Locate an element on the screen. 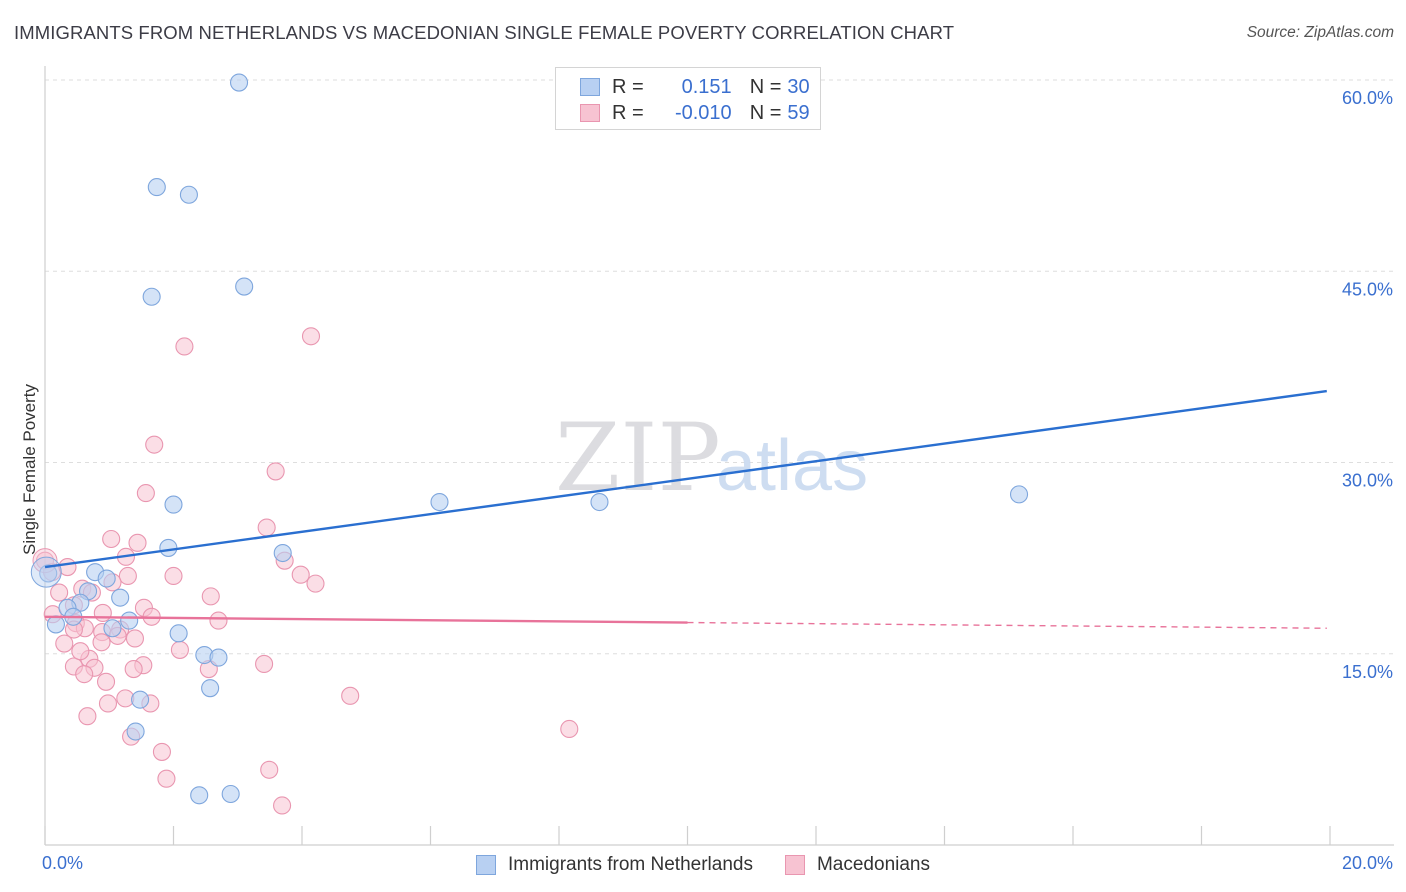 This screenshot has width=1406, height=892. legend-row-macedonians: R = -0.010 N = 59 is located at coordinates (695, 113).